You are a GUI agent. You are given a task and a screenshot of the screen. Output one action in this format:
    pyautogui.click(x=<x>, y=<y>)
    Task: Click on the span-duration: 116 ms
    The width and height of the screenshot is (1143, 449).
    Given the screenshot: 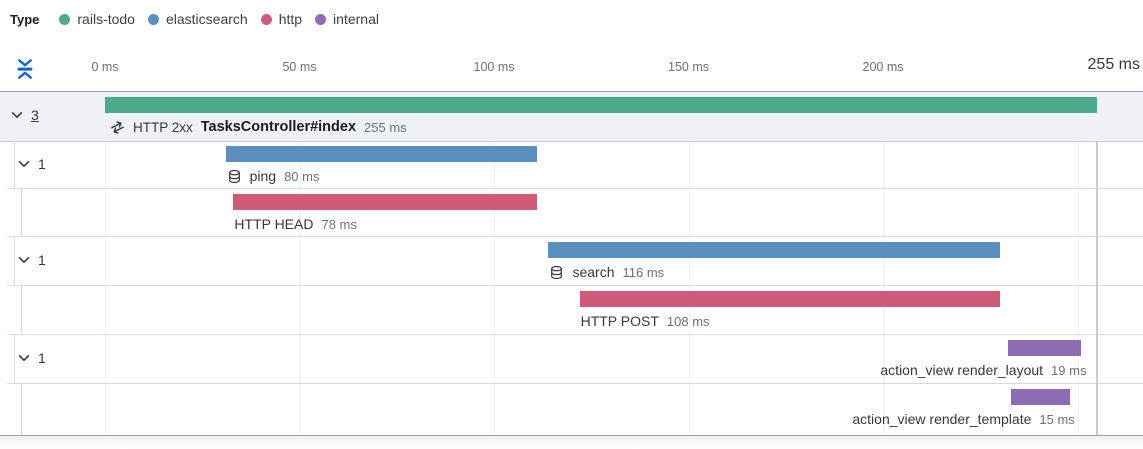 What is the action you would take?
    pyautogui.click(x=643, y=272)
    